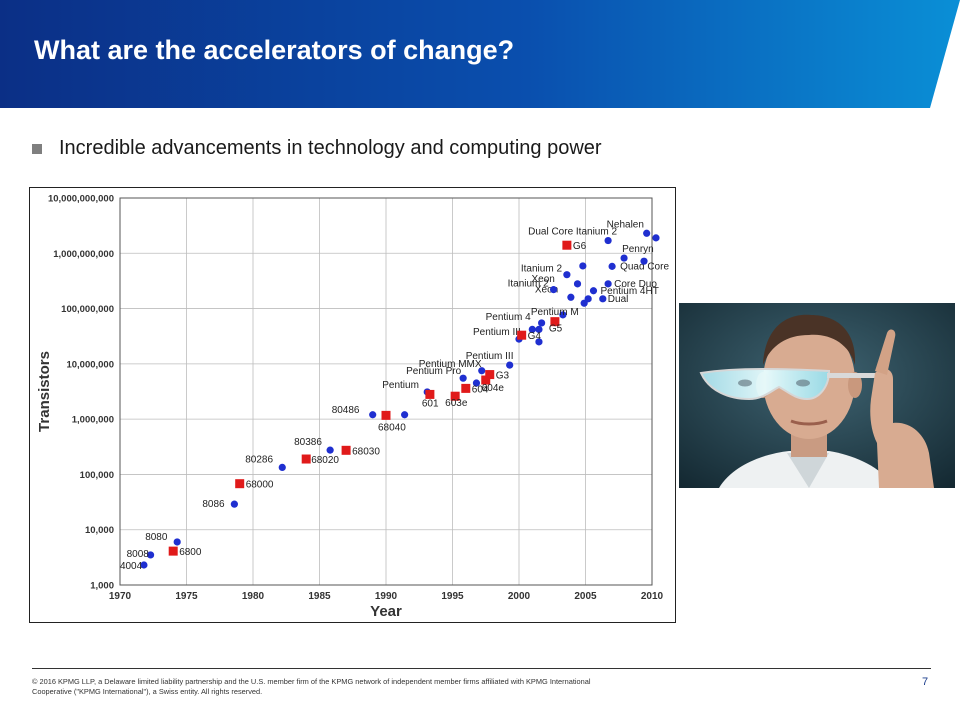 The height and width of the screenshot is (720, 960). Describe the element at coordinates (392, 427) in the screenshot. I see `data-label: 68040` at that location.